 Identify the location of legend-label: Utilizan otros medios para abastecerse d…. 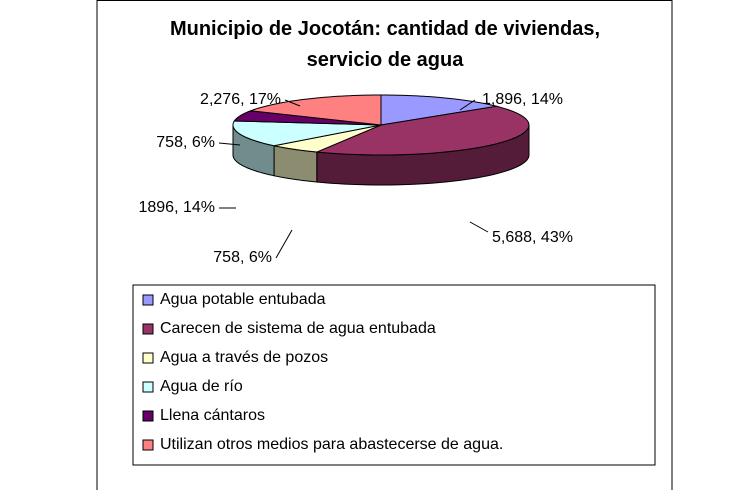
(331, 444).